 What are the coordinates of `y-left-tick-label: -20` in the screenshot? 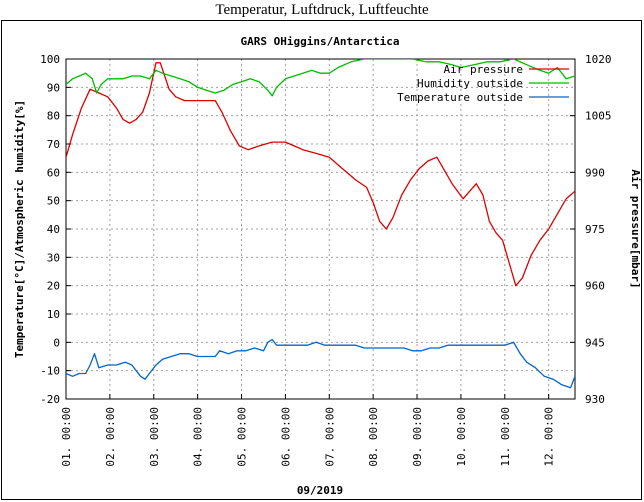 It's located at (50, 399).